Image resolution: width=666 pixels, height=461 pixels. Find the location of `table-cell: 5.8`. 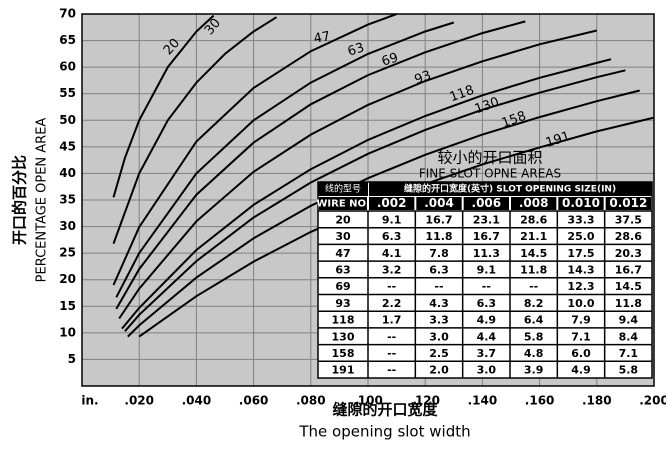

table-cell: 5.8 is located at coordinates (534, 336).